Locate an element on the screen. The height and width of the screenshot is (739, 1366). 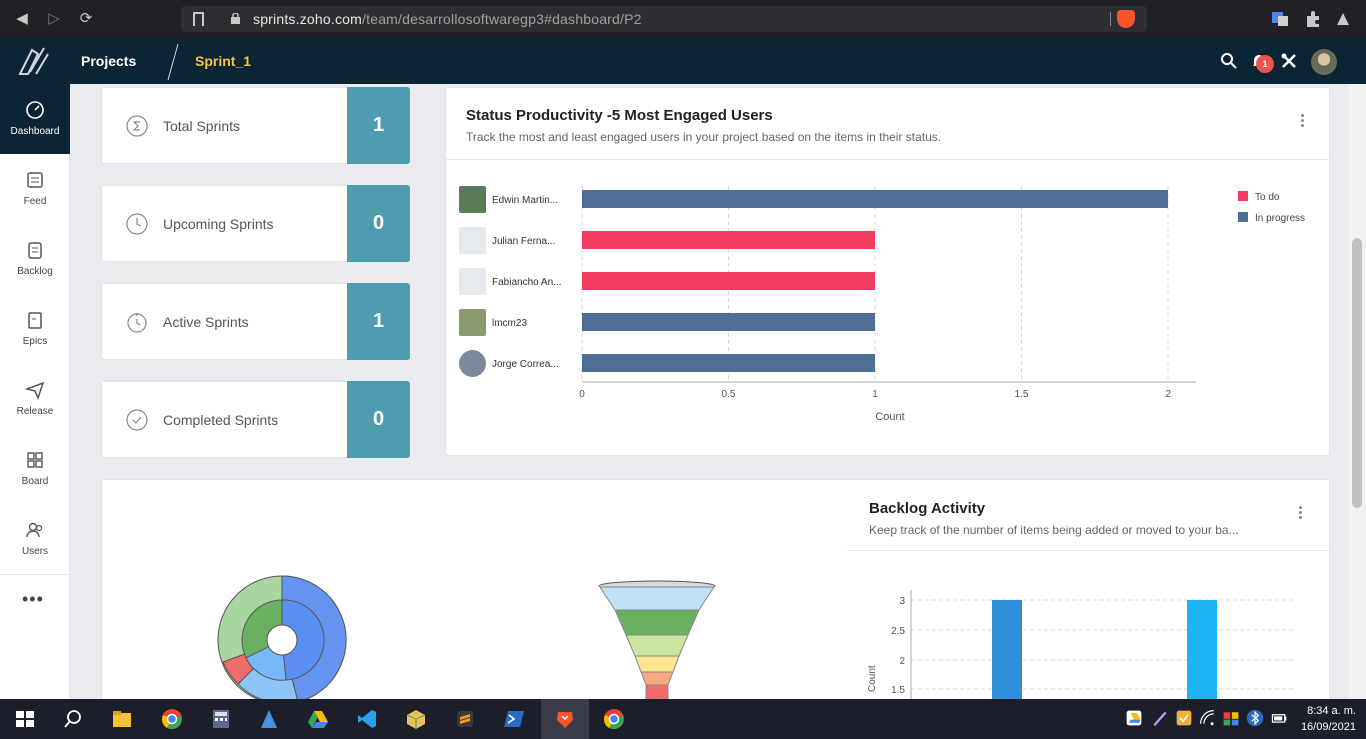
sidebar-item-label: Users is located at coordinates (35, 551).